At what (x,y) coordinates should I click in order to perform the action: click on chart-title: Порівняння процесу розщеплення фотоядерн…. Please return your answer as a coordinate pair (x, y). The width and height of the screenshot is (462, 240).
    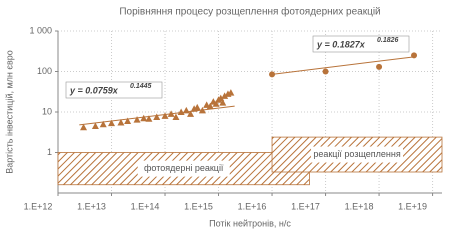
    Looking at the image, I should click on (249, 12).